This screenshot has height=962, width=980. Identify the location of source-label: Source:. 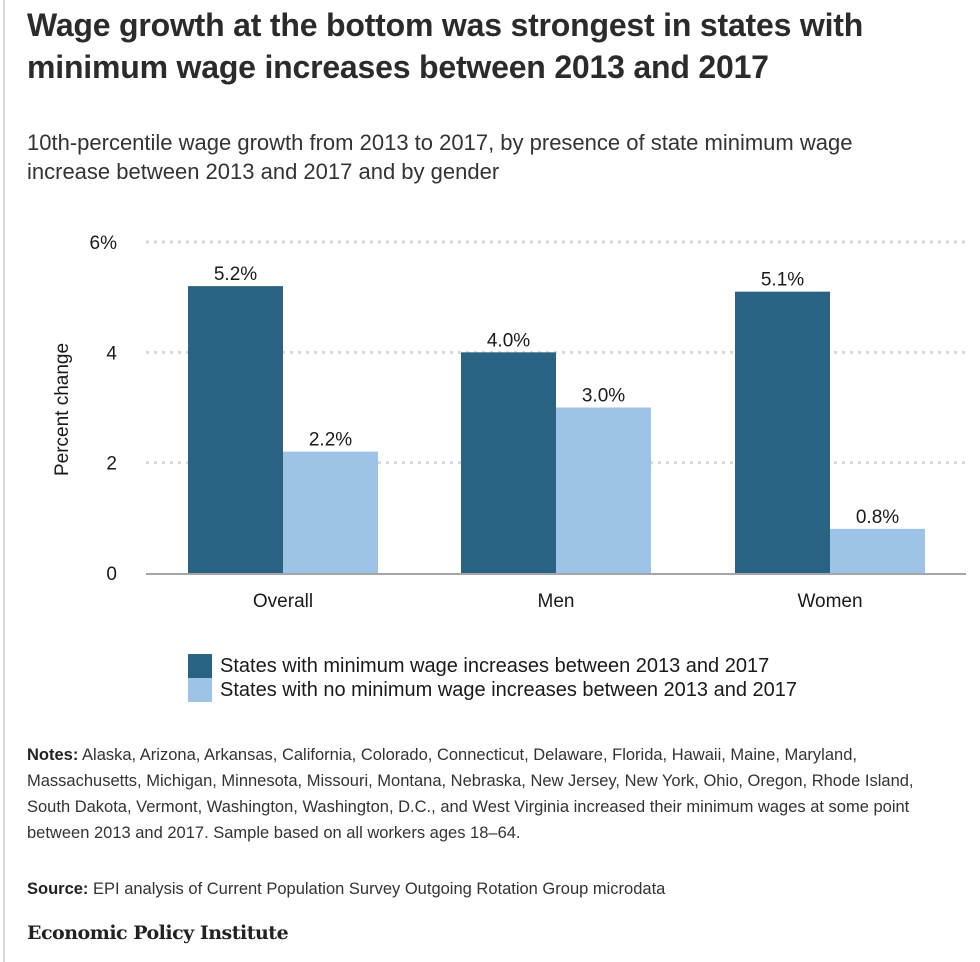
(58, 889).